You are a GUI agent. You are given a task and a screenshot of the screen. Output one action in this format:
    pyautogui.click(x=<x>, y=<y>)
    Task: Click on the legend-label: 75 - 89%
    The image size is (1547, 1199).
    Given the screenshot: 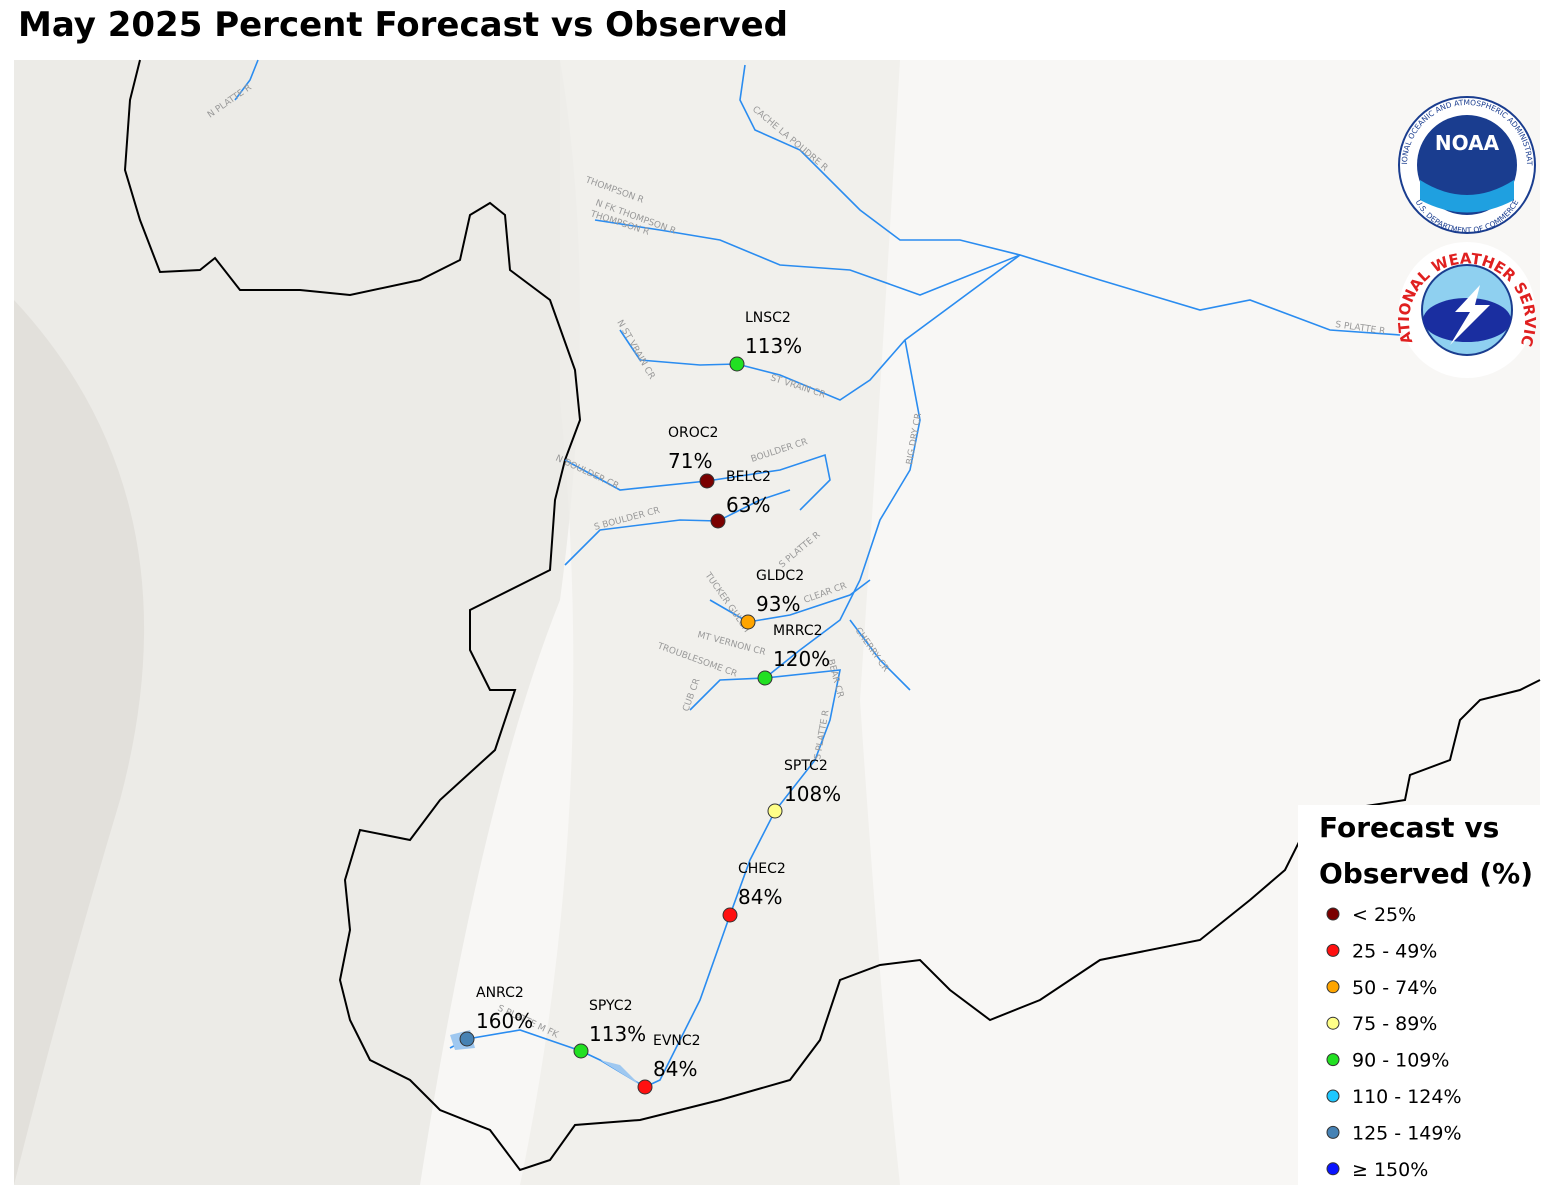 What is the action you would take?
    pyautogui.click(x=1394, y=1024)
    